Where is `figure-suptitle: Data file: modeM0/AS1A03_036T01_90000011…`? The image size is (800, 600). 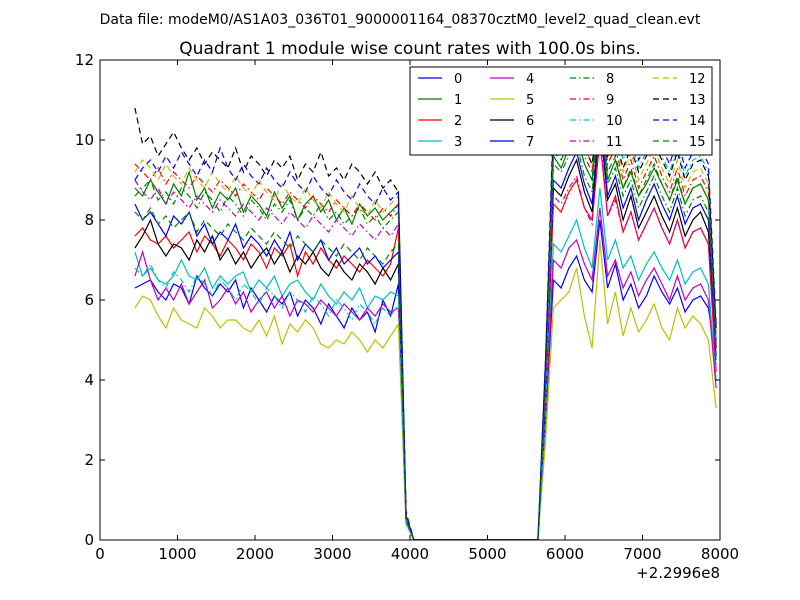 figure-suptitle: Data file: modeM0/AS1A03_036T01_90000011… is located at coordinates (400, 20).